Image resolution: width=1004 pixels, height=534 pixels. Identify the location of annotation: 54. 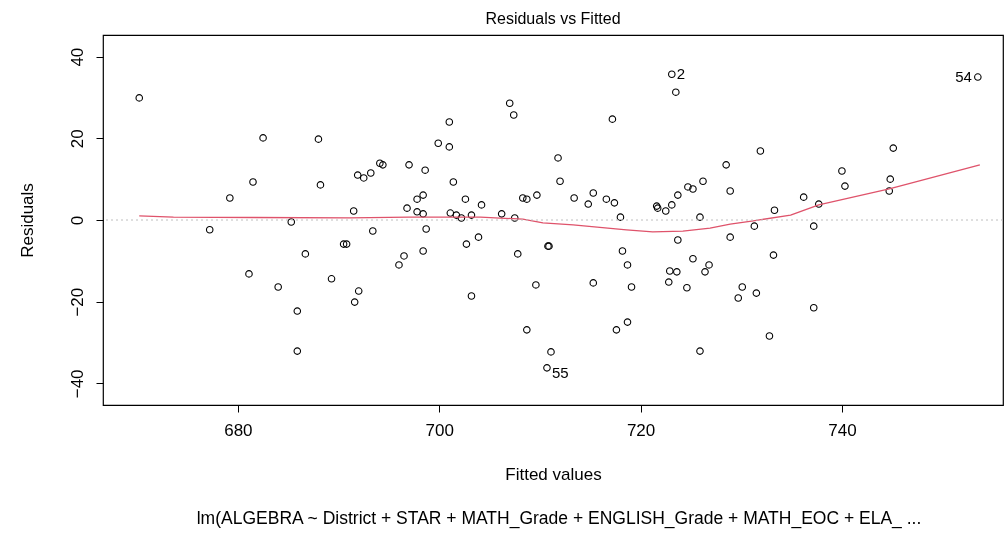
(963, 77).